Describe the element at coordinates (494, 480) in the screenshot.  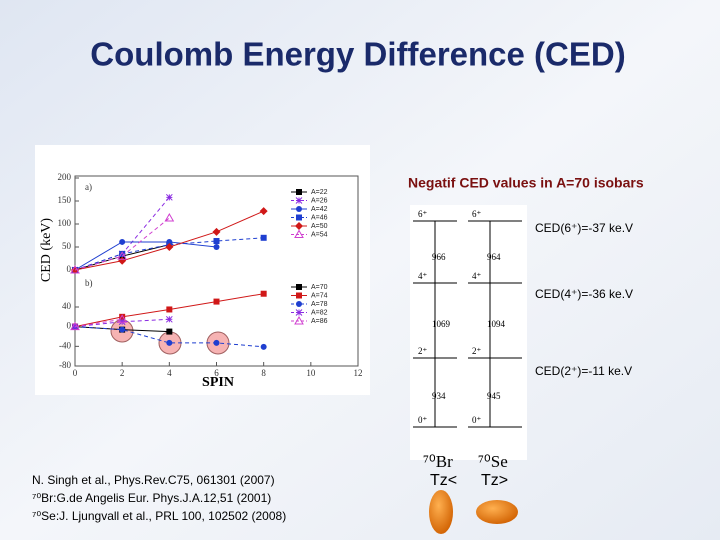
I see `tz-label: Tz>` at that location.